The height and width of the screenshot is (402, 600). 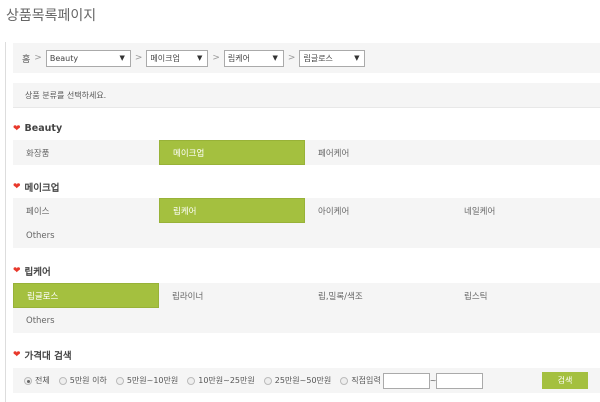 I want to click on category-select-4: 립글로스 ▼, so click(x=332, y=58).